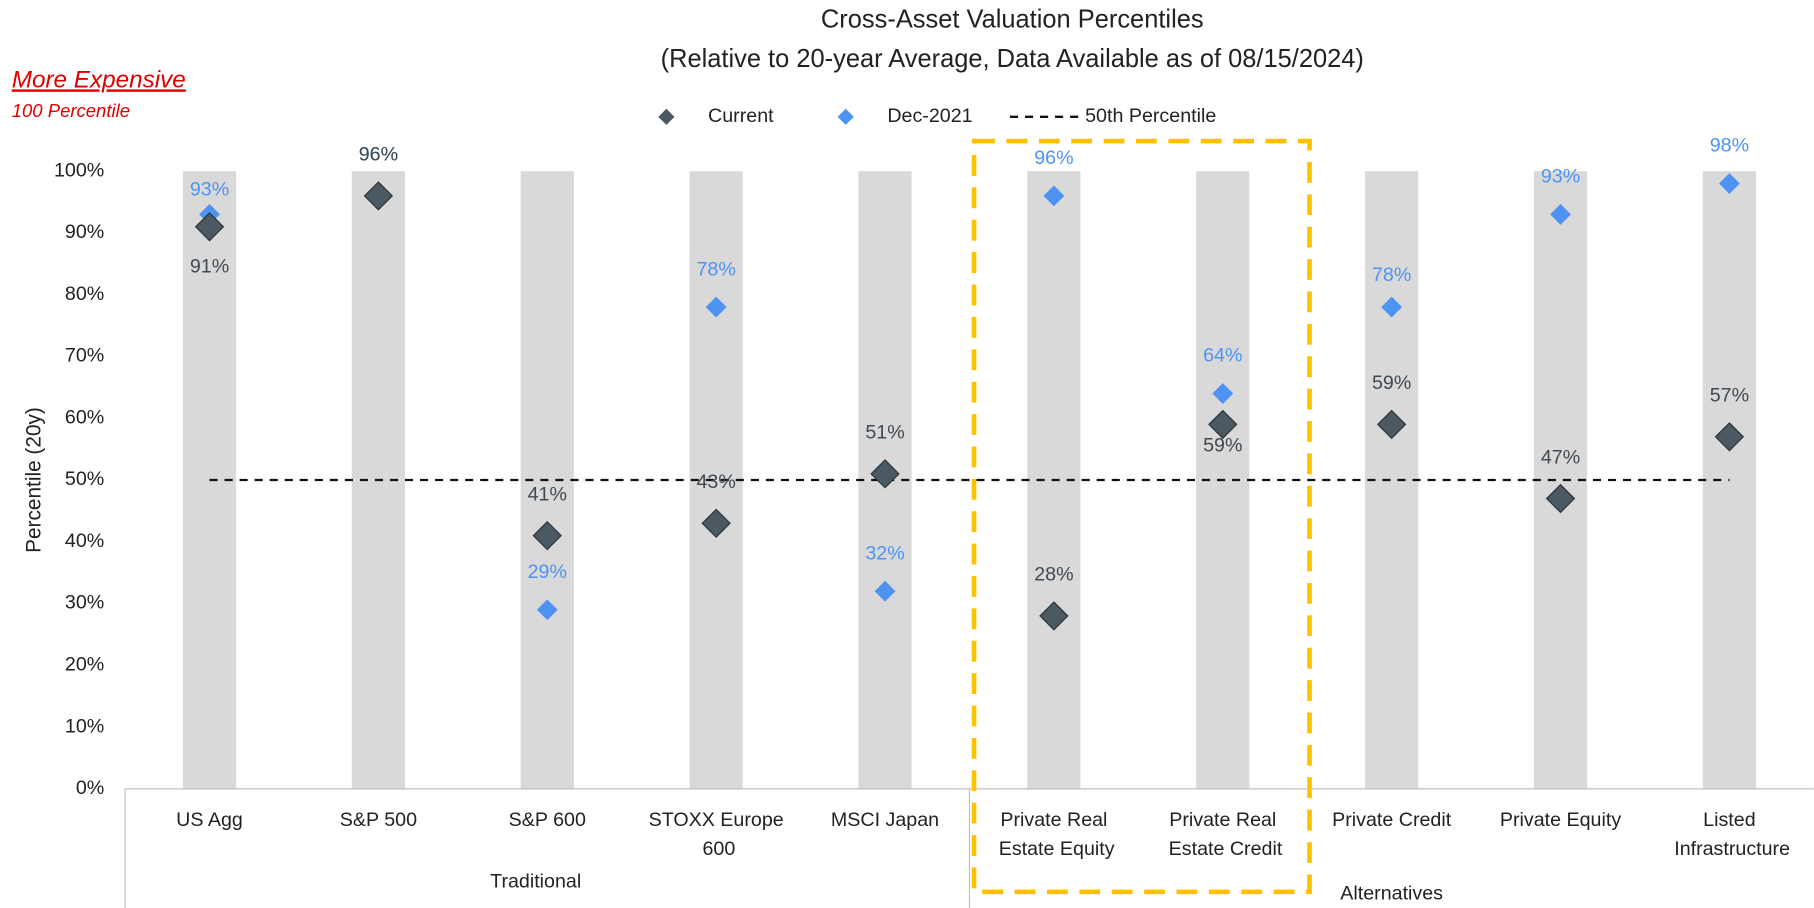 This screenshot has height=908, width=1814. Describe the element at coordinates (1729, 146) in the screenshot. I see `data-label: 98%` at that location.